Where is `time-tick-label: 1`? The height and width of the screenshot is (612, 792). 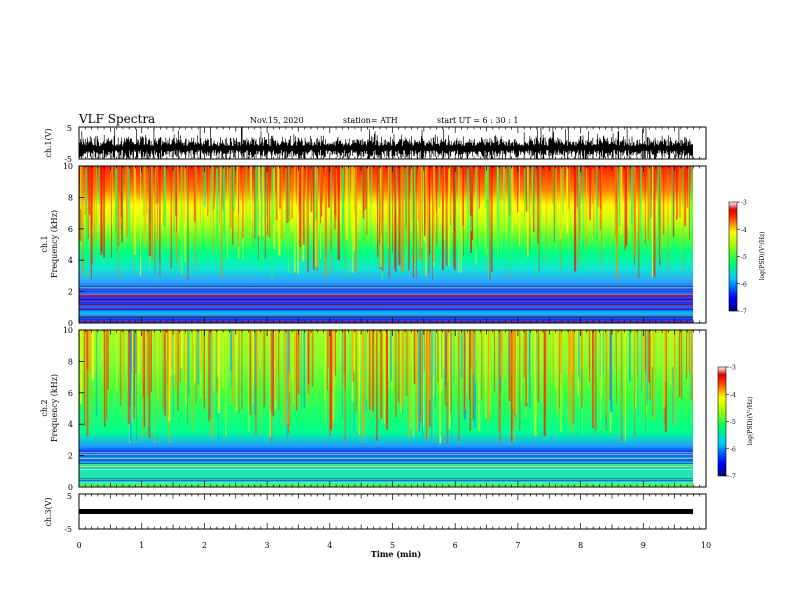 time-tick-label: 1 is located at coordinates (141, 545).